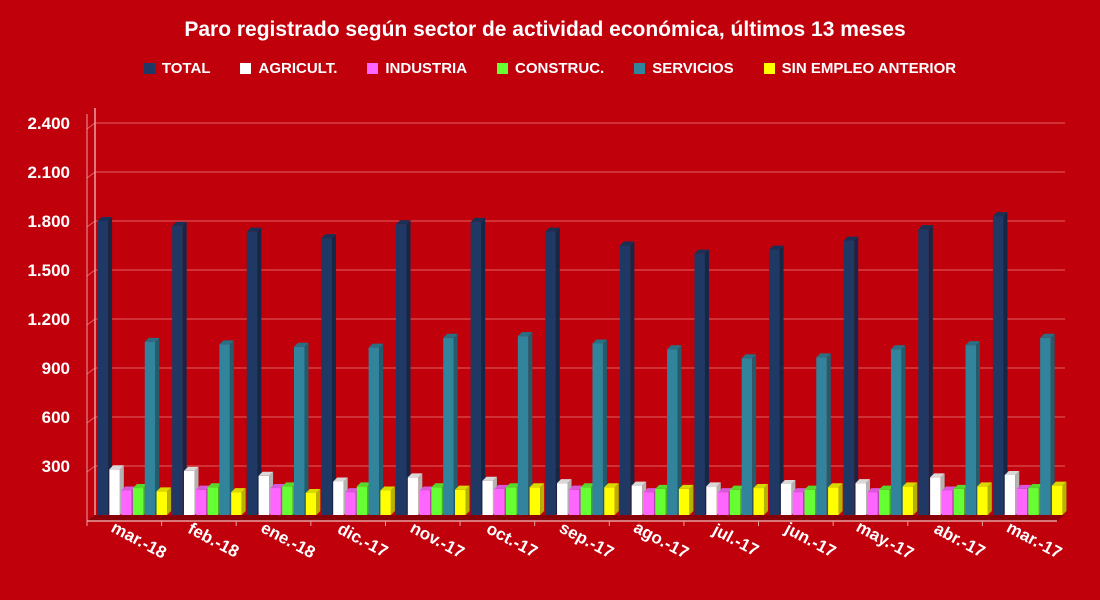  I want to click on x-category-label: jun.-17, so click(810, 539).